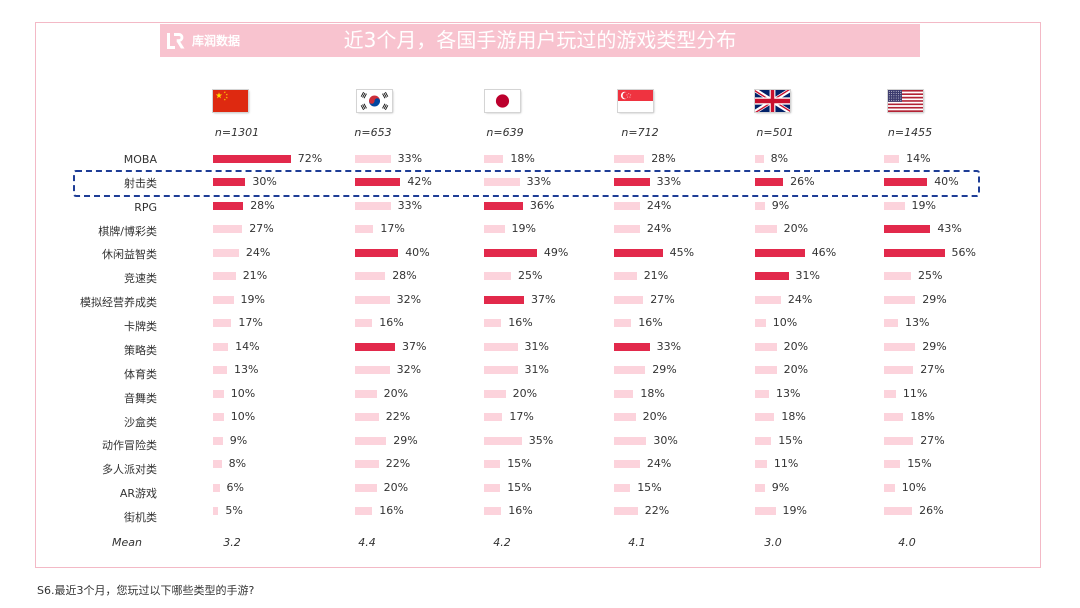 This screenshot has width=1080, height=608. I want to click on footnote: S6.最近3个月，您玩过以下哪些类型的手游?, so click(146, 590).